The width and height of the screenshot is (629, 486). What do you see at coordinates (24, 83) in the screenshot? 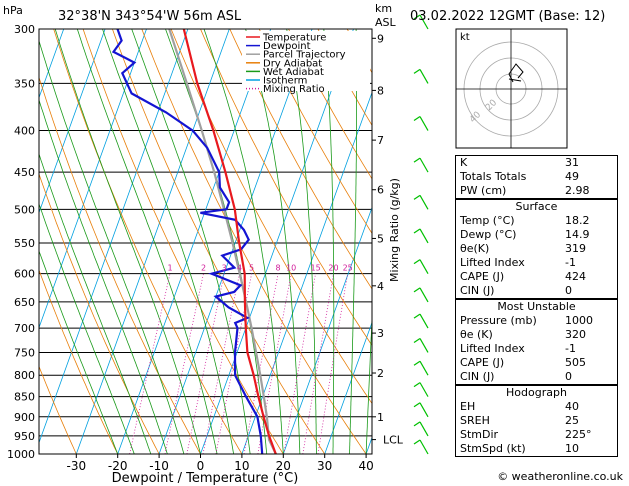
I see `pressure-tick-label: 350` at bounding box center [24, 83].